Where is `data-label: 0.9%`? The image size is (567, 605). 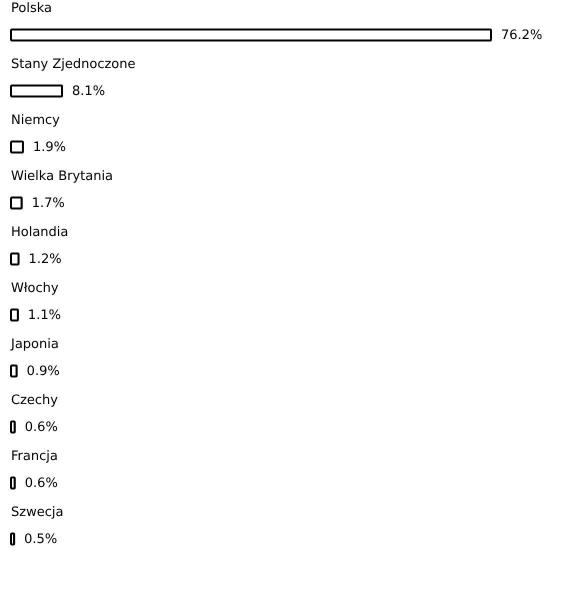 data-label: 0.9% is located at coordinates (43, 371).